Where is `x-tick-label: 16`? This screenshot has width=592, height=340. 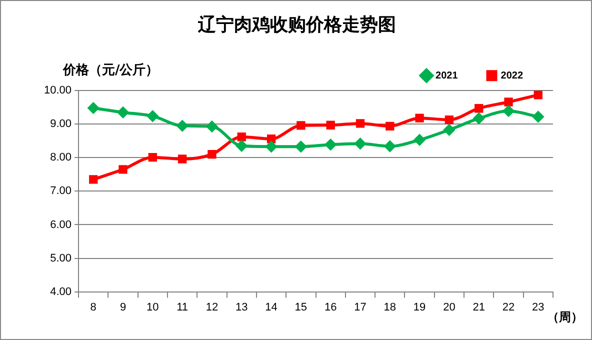 x-tick-label: 16 is located at coordinates (330, 307).